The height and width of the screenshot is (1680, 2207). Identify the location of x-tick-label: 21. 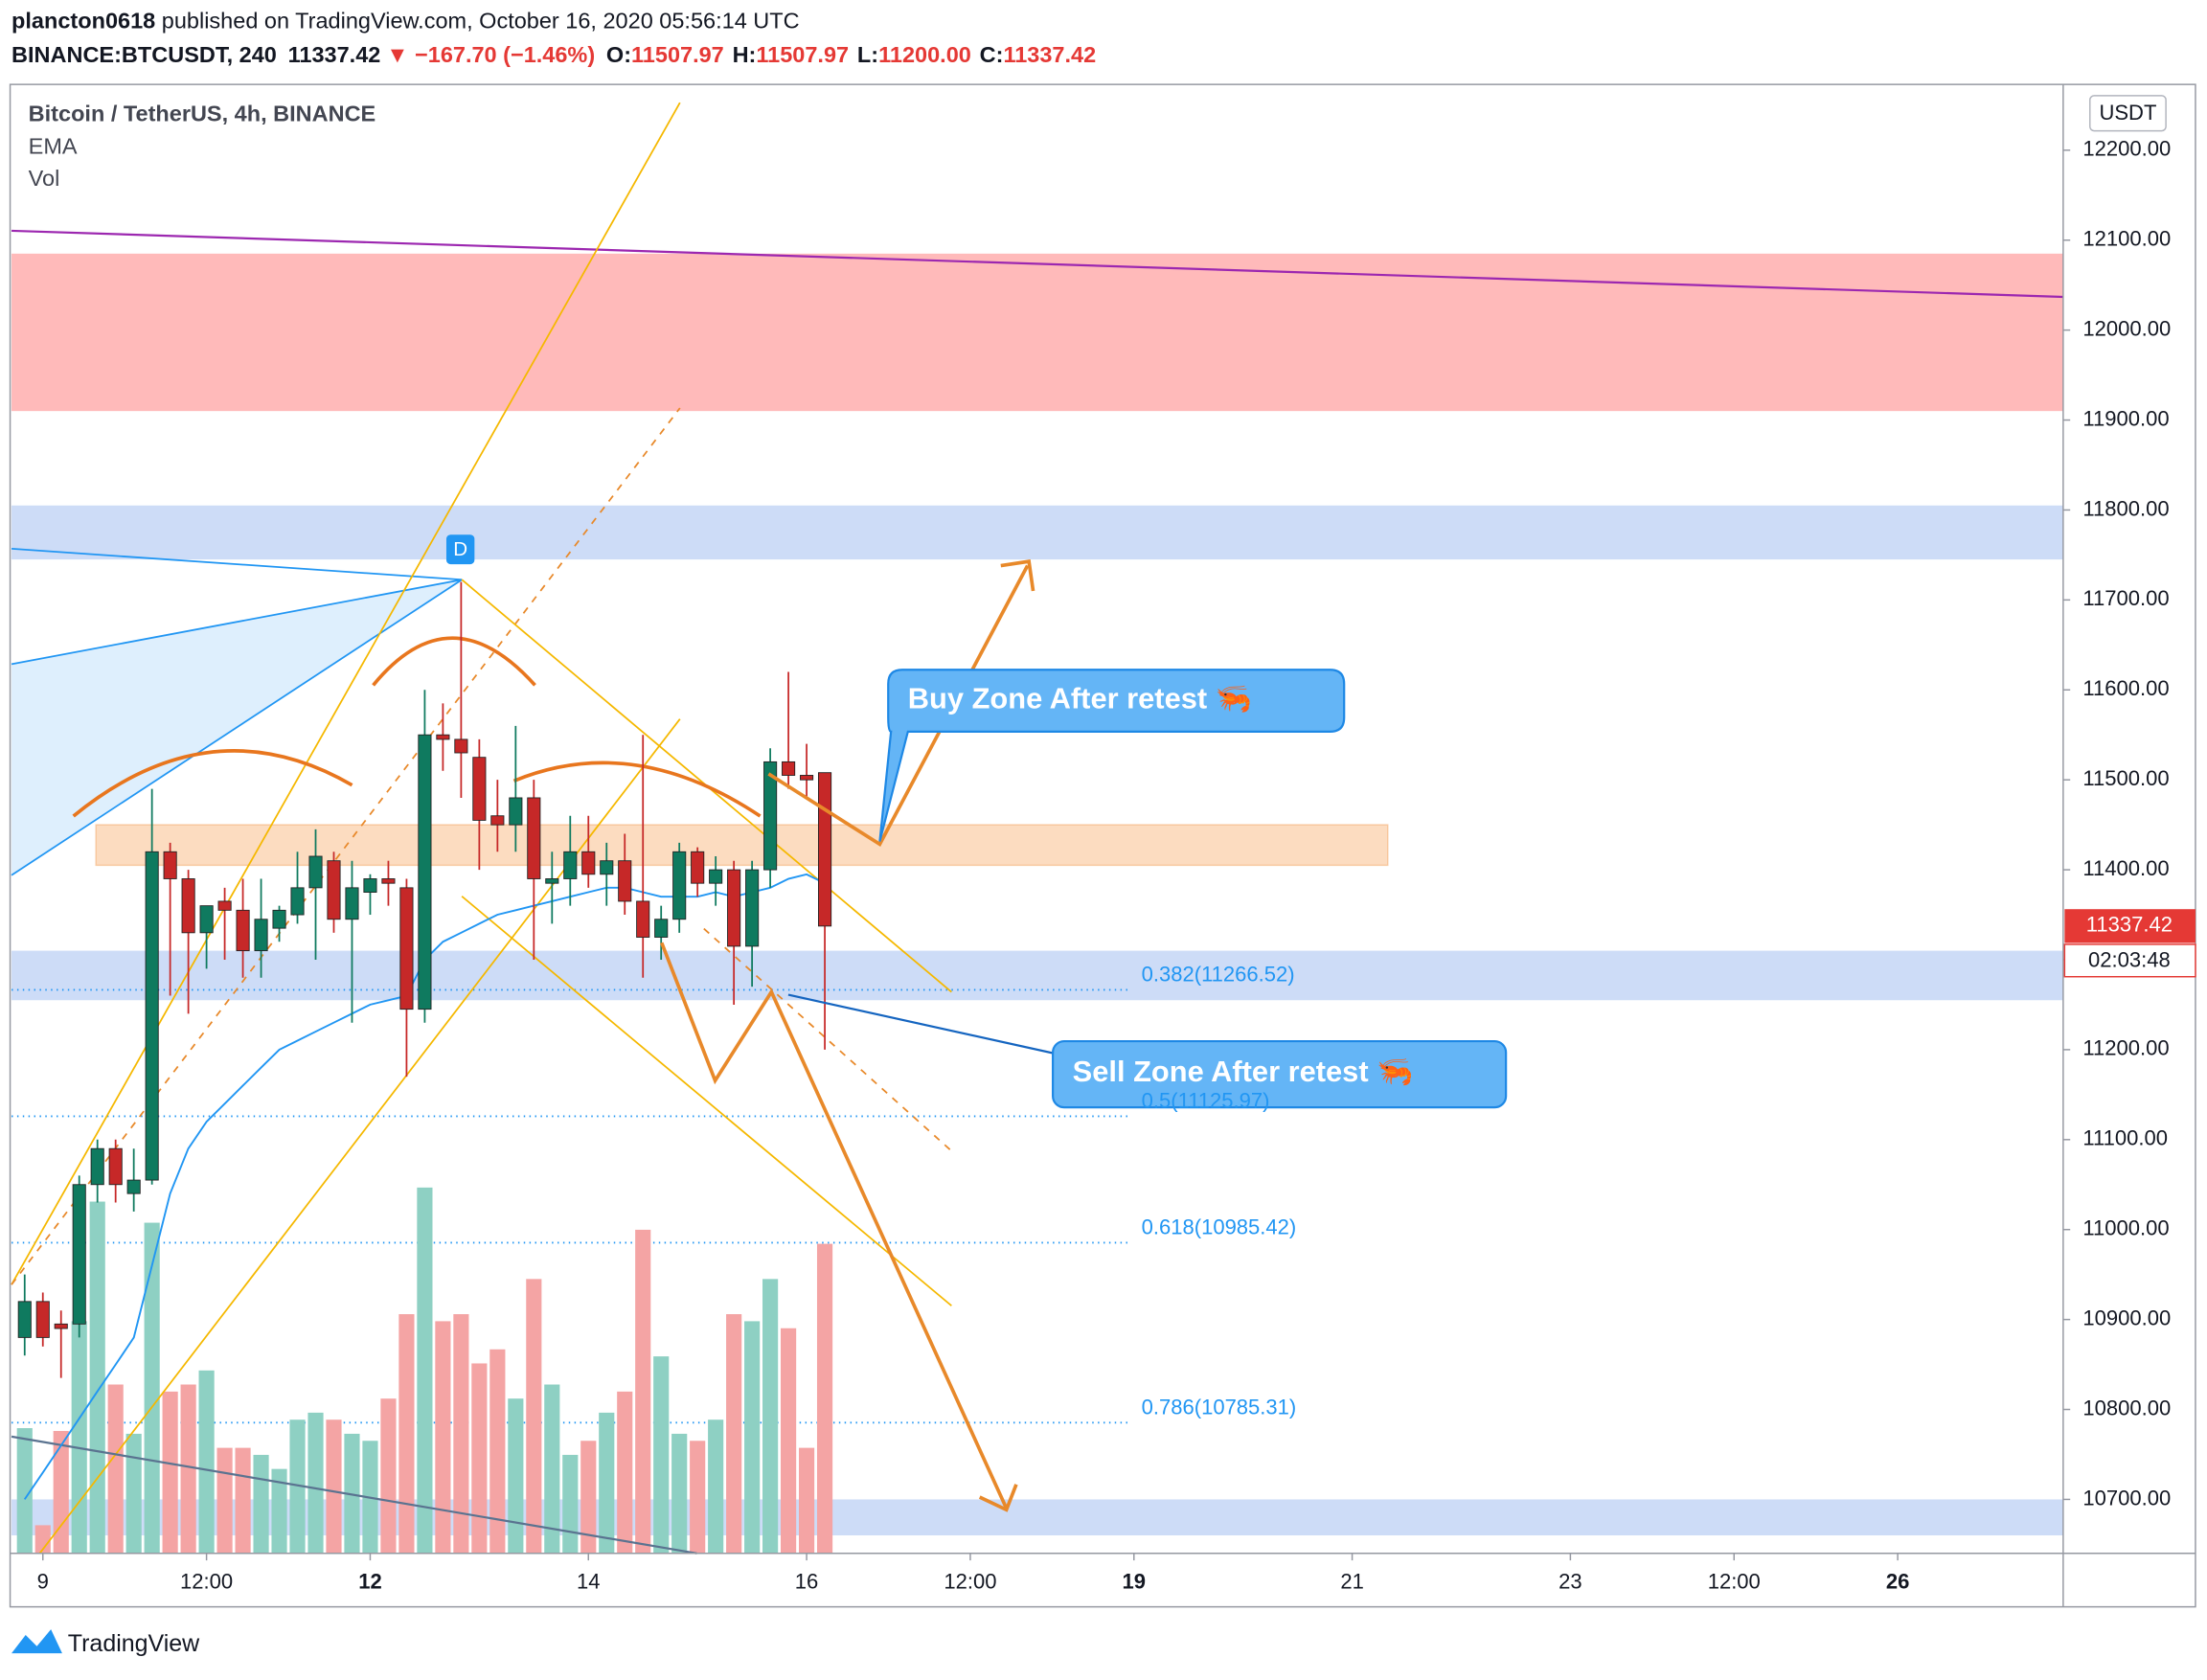
(1352, 1581).